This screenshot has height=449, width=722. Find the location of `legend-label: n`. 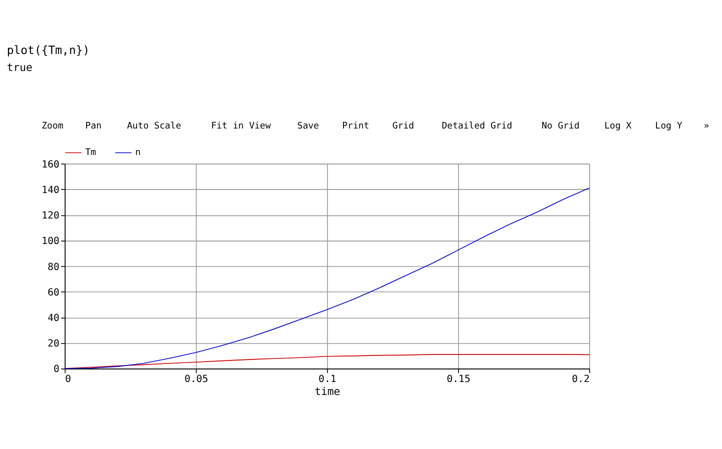

legend-label: n is located at coordinates (138, 153).